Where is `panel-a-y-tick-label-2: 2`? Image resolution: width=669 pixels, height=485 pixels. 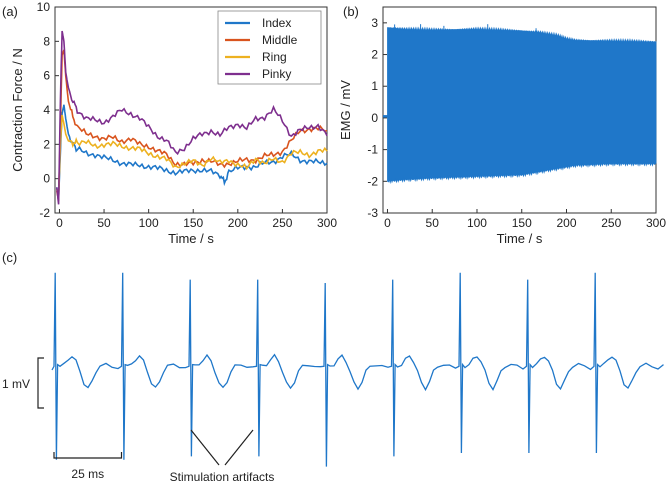
panel-a-y-tick-label-2: 2 is located at coordinates (46, 144).